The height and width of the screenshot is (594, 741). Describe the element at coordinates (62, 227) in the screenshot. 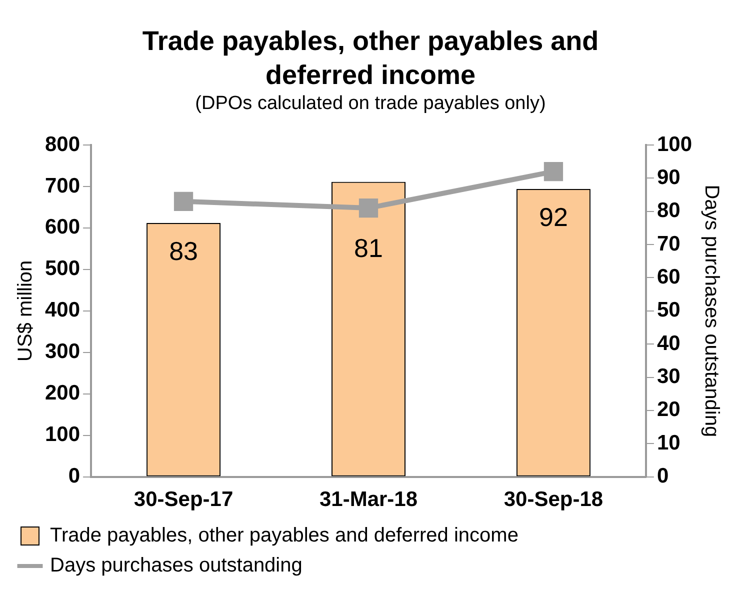

I see `y-tick-label: 600` at that location.